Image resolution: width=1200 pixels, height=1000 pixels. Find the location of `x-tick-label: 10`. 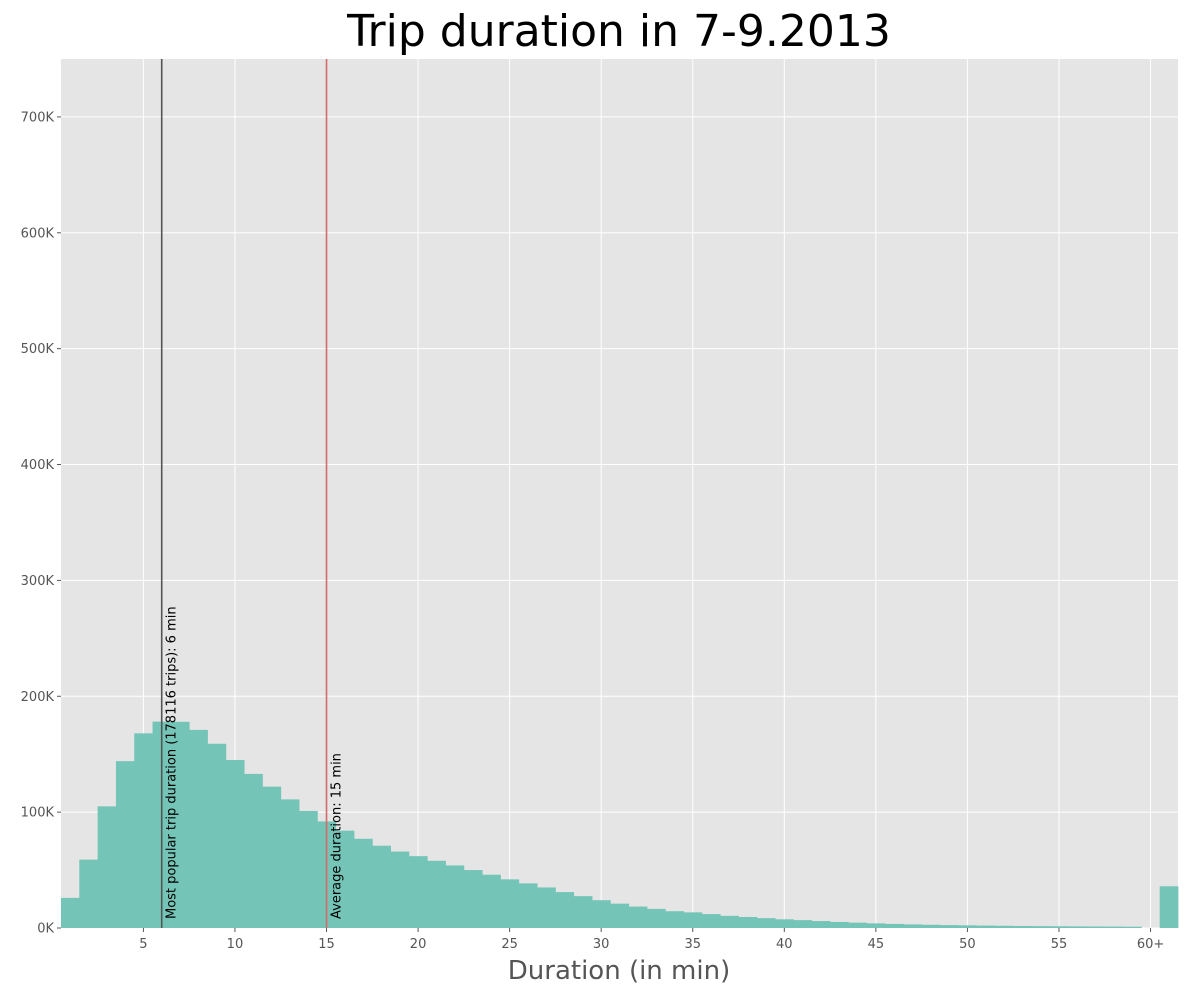

x-tick-label: 10 is located at coordinates (235, 944).